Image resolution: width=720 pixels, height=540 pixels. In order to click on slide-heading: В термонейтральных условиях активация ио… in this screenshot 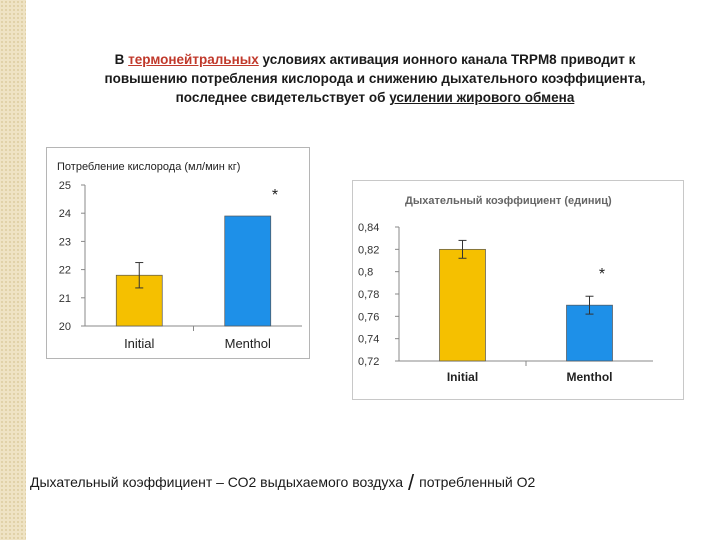, I will do `click(375, 78)`.